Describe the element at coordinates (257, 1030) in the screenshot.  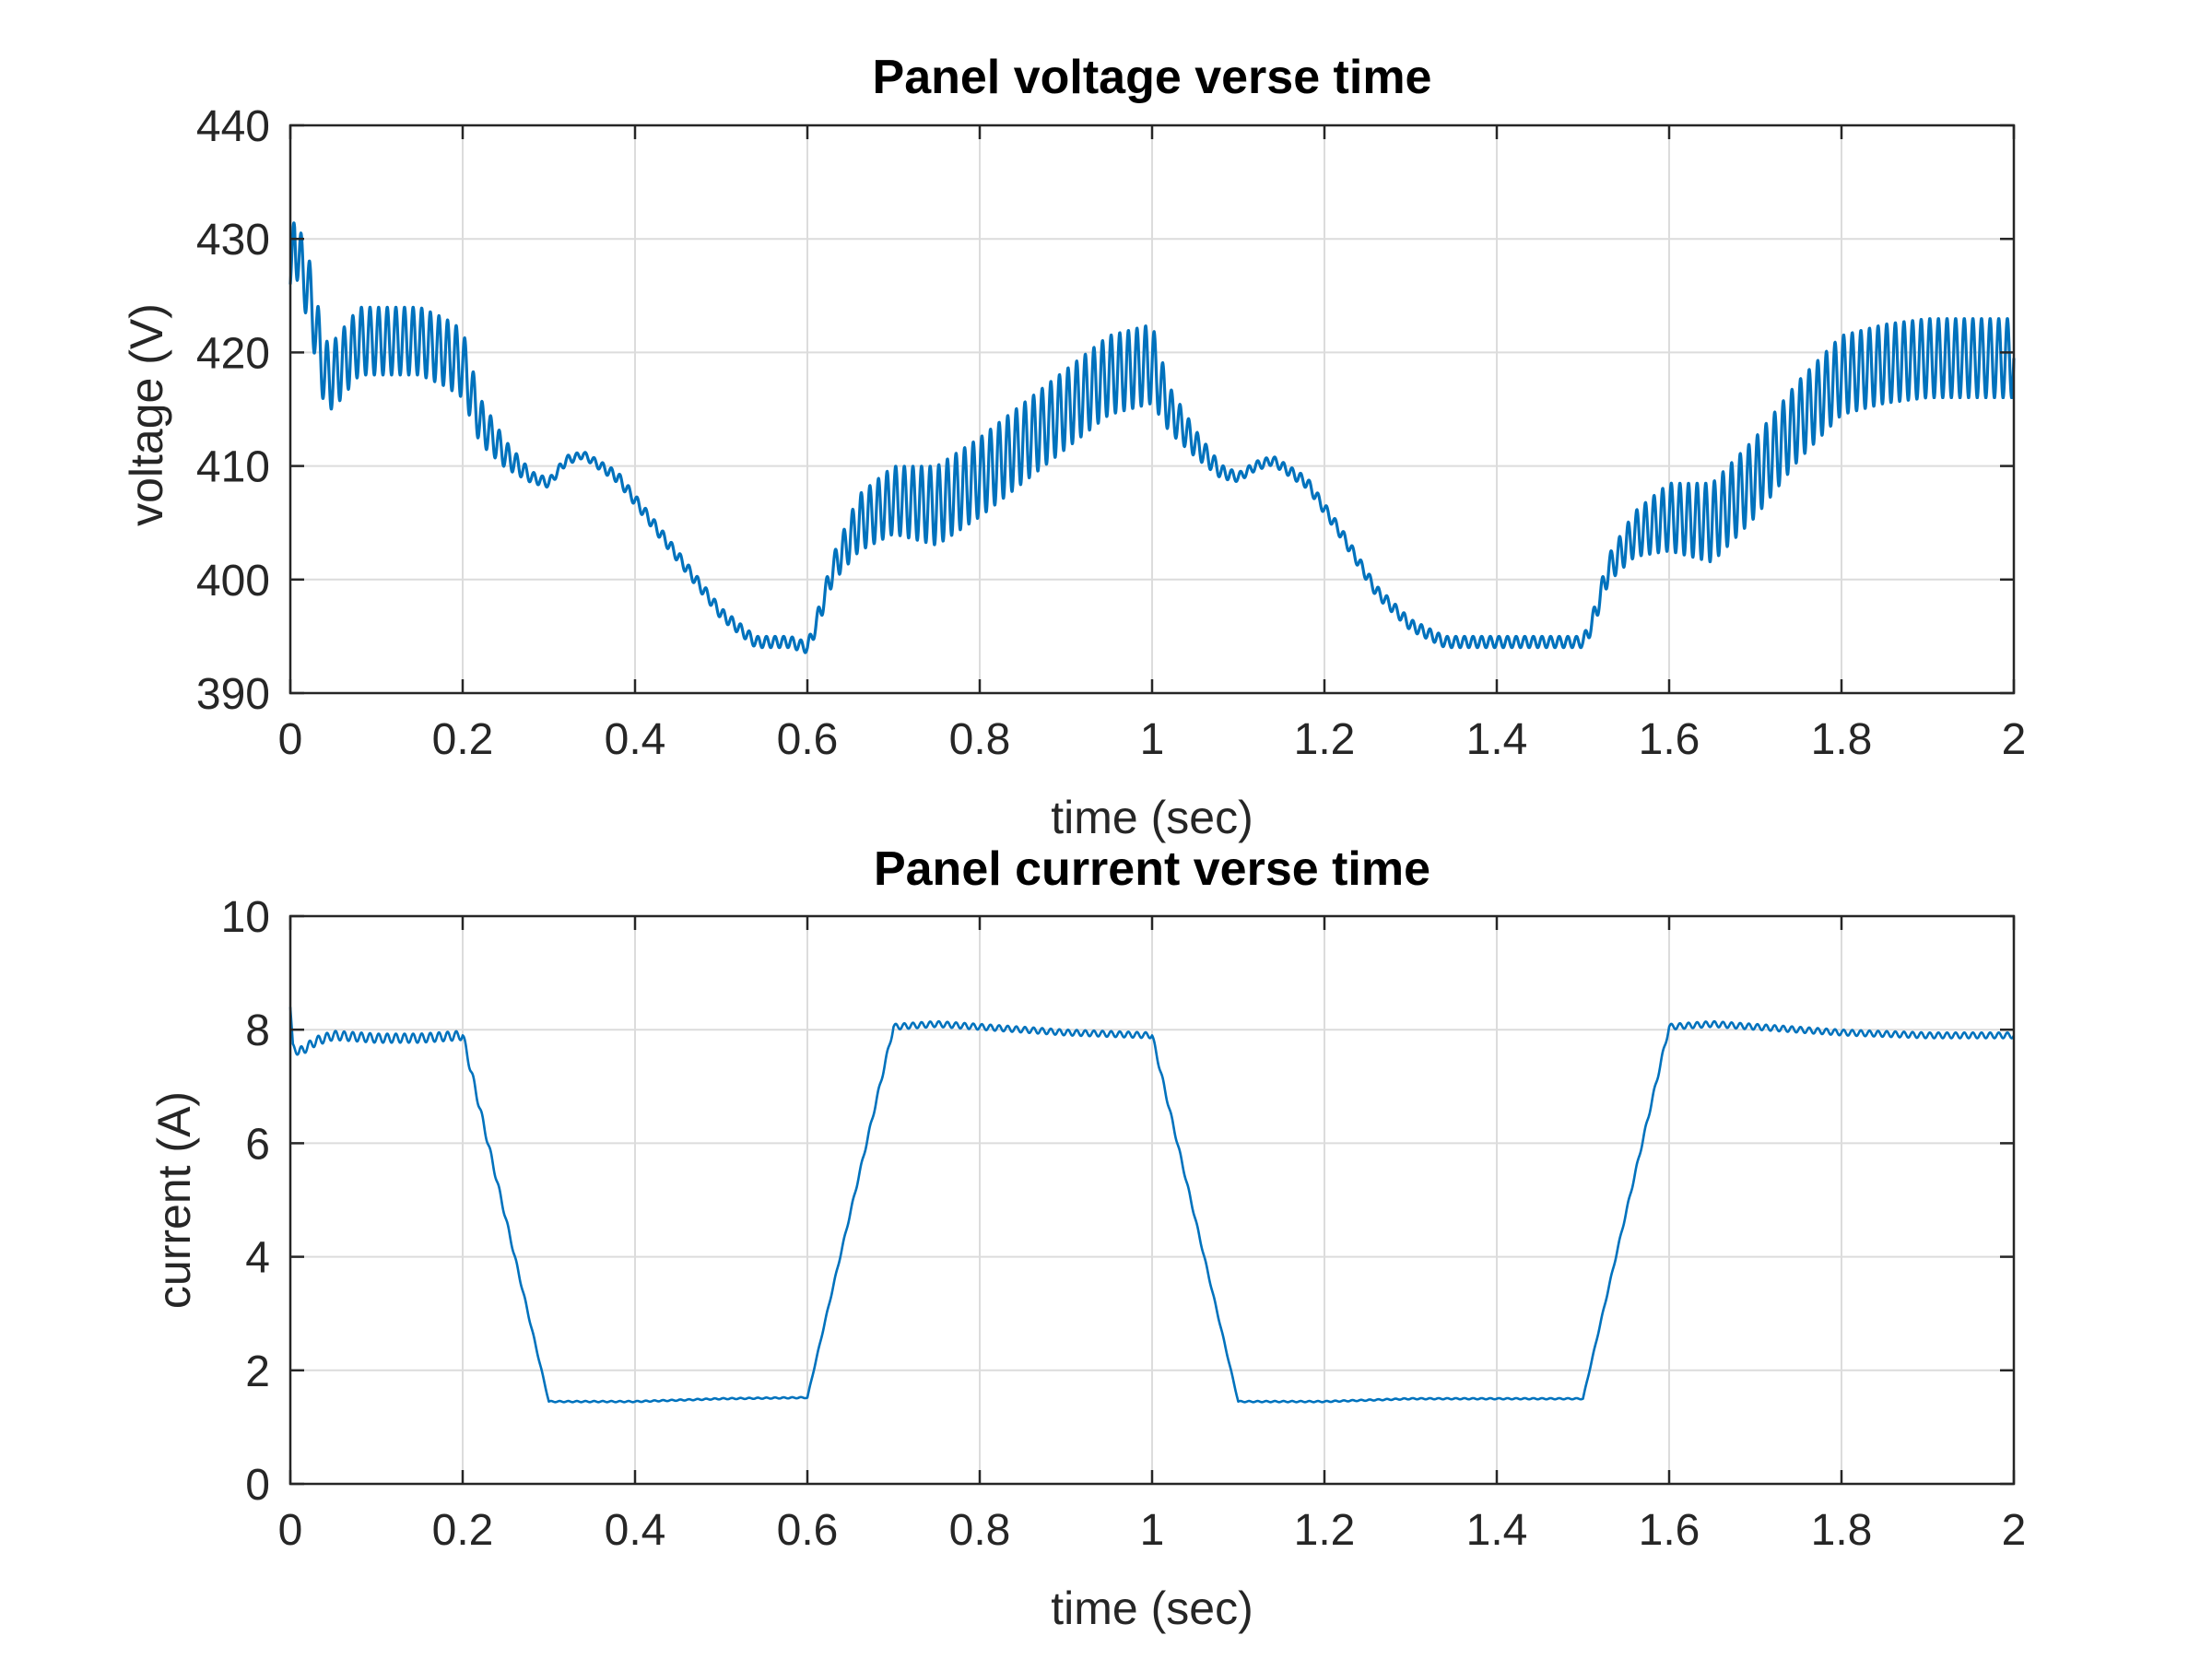
I see `current-y-tick-label: 8` at that location.